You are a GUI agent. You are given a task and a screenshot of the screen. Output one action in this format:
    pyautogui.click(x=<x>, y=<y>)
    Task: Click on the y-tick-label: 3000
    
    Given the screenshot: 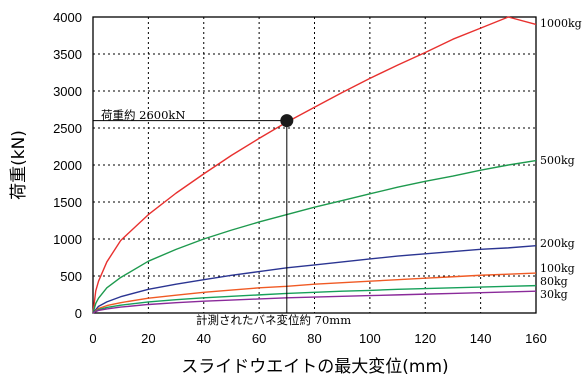 What is the action you would take?
    pyautogui.click(x=67, y=91)
    